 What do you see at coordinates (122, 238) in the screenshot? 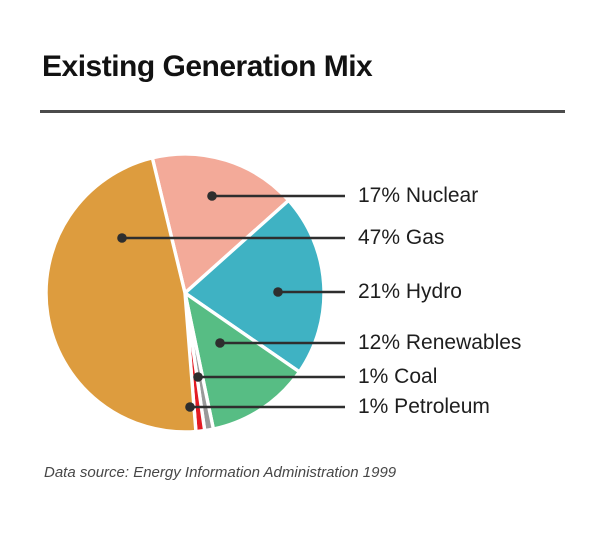
I see `leader-dot-gas` at bounding box center [122, 238].